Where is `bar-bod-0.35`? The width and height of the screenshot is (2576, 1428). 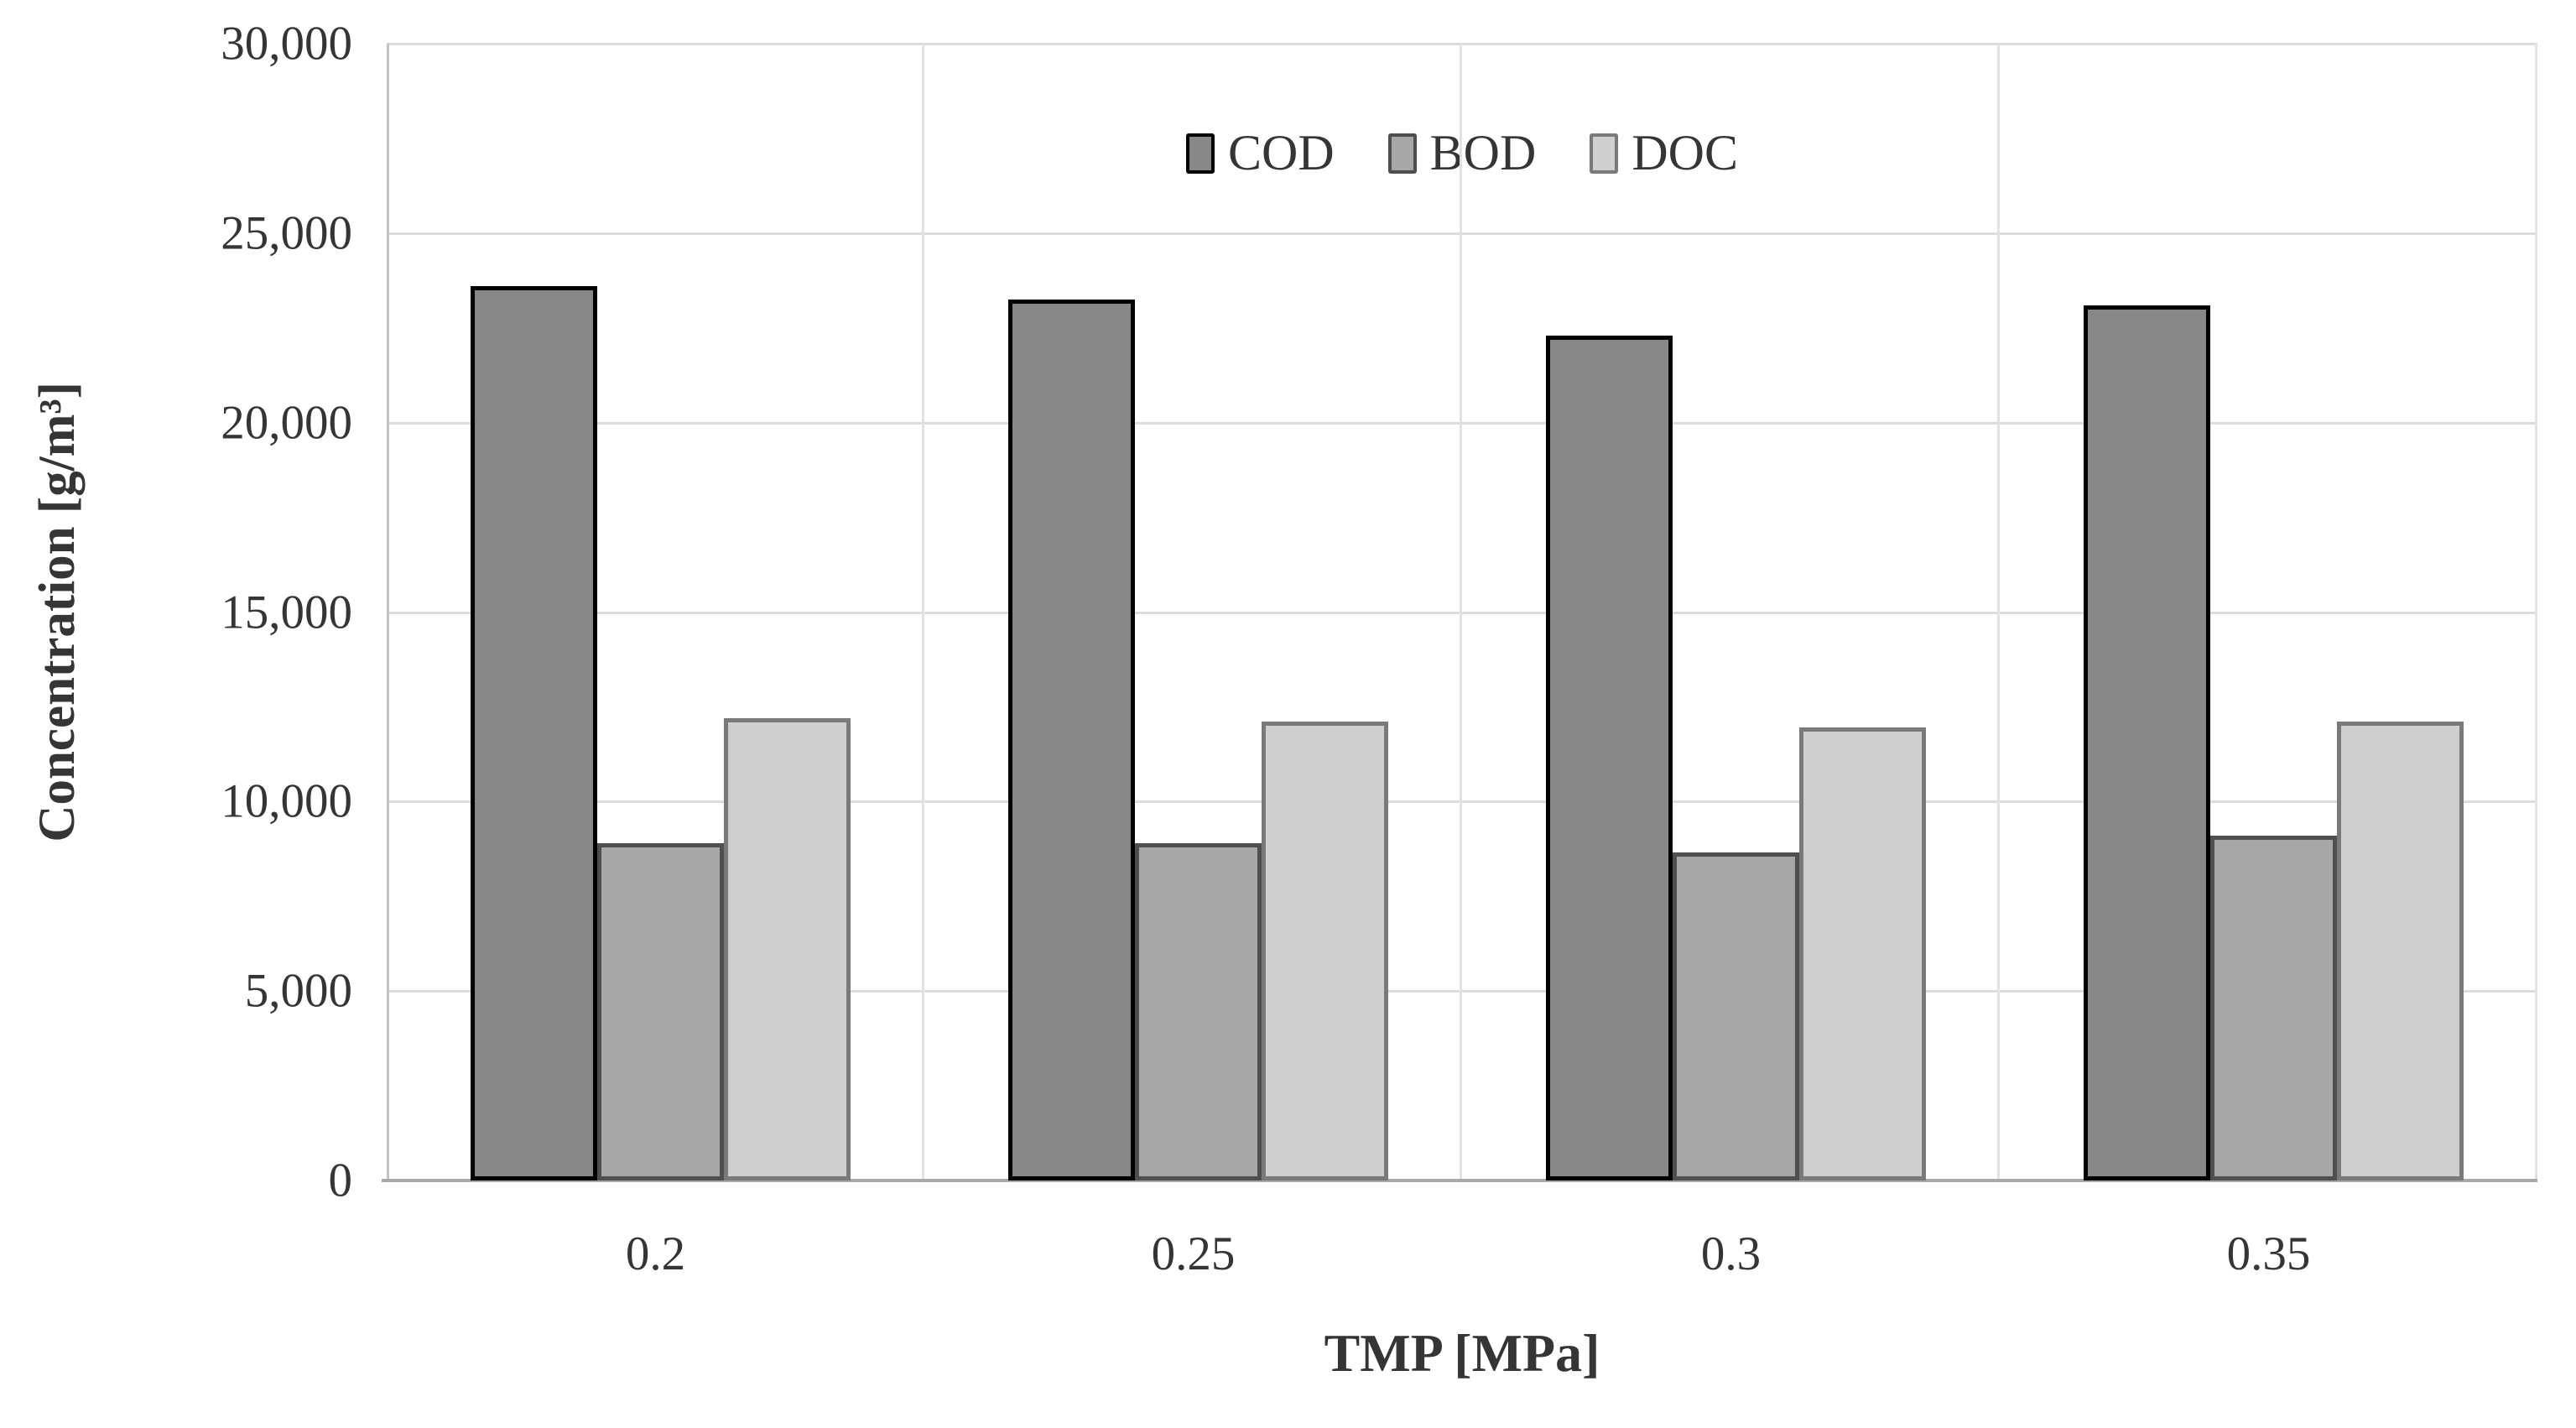
bar-bod-0.35 is located at coordinates (2273, 1008).